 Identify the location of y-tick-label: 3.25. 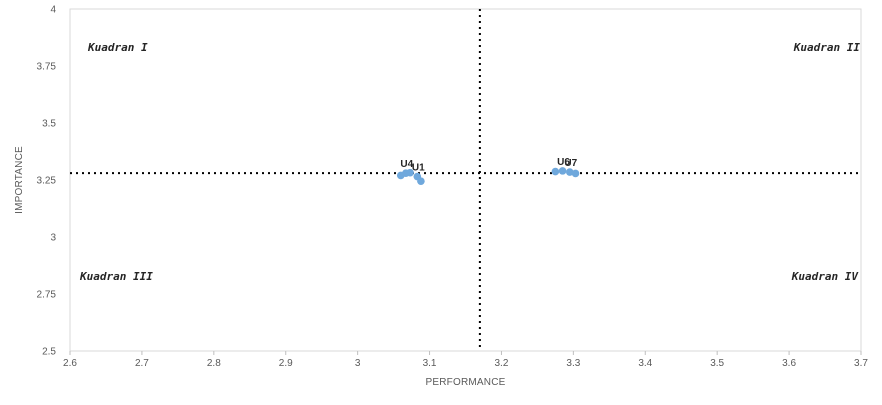
(47, 181).